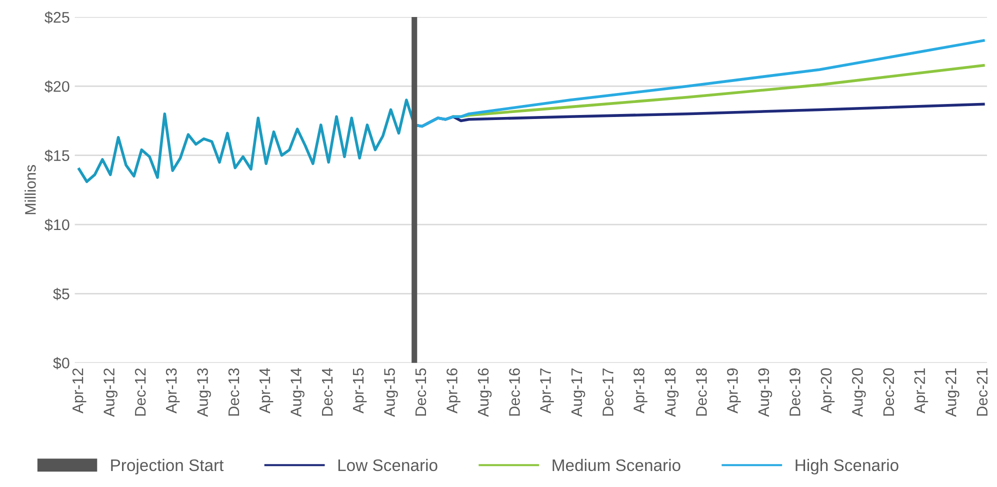 This screenshot has width=997, height=487. What do you see at coordinates (57, 17) in the screenshot?
I see `y-tick-label: $25` at bounding box center [57, 17].